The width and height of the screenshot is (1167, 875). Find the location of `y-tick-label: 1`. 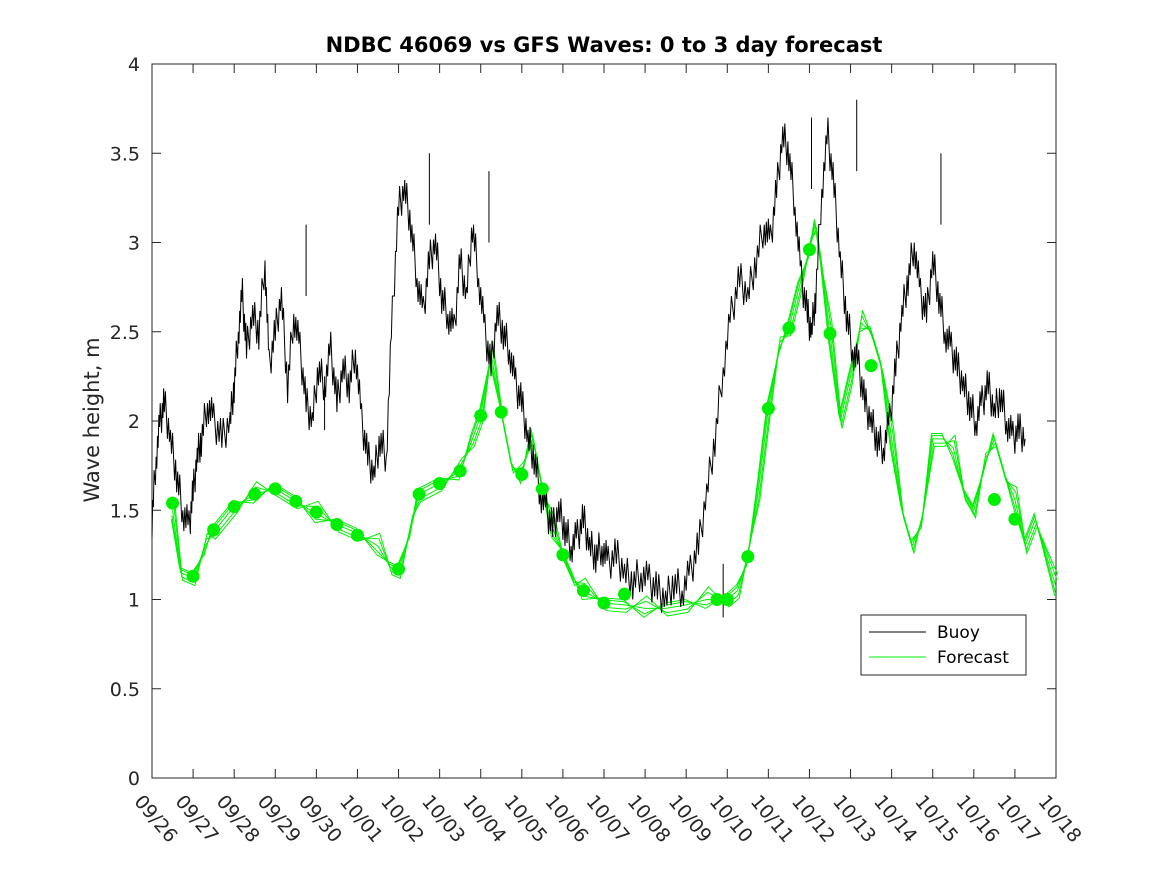

y-tick-label: 1 is located at coordinates (134, 601).